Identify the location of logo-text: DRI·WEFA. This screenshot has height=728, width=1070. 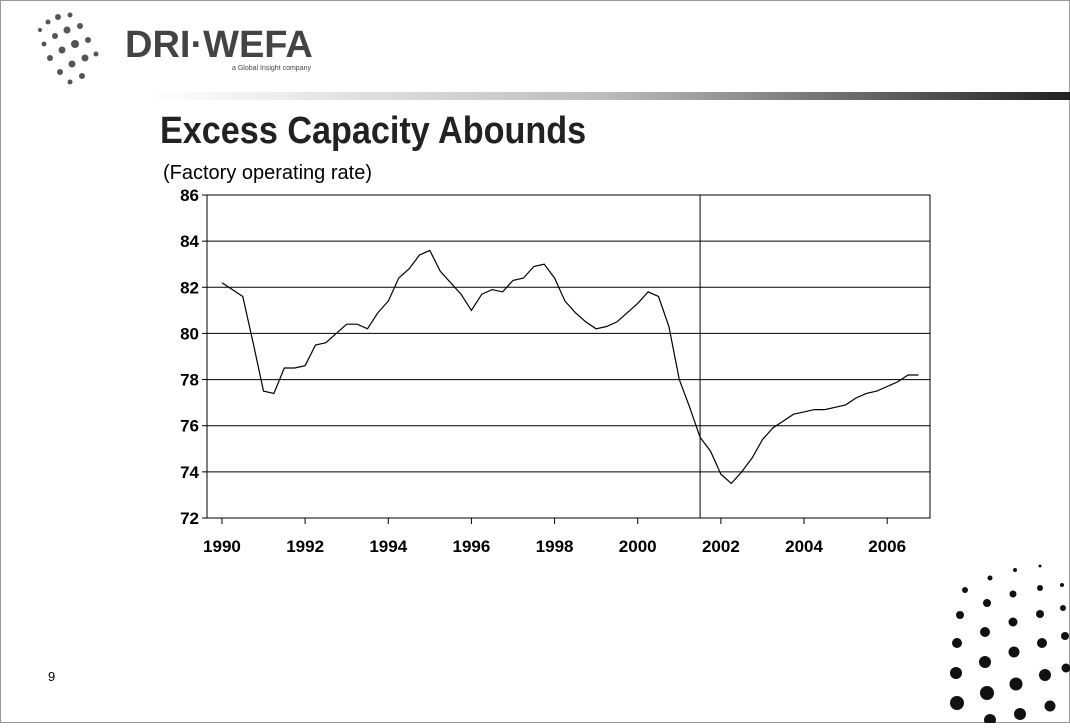
(219, 45).